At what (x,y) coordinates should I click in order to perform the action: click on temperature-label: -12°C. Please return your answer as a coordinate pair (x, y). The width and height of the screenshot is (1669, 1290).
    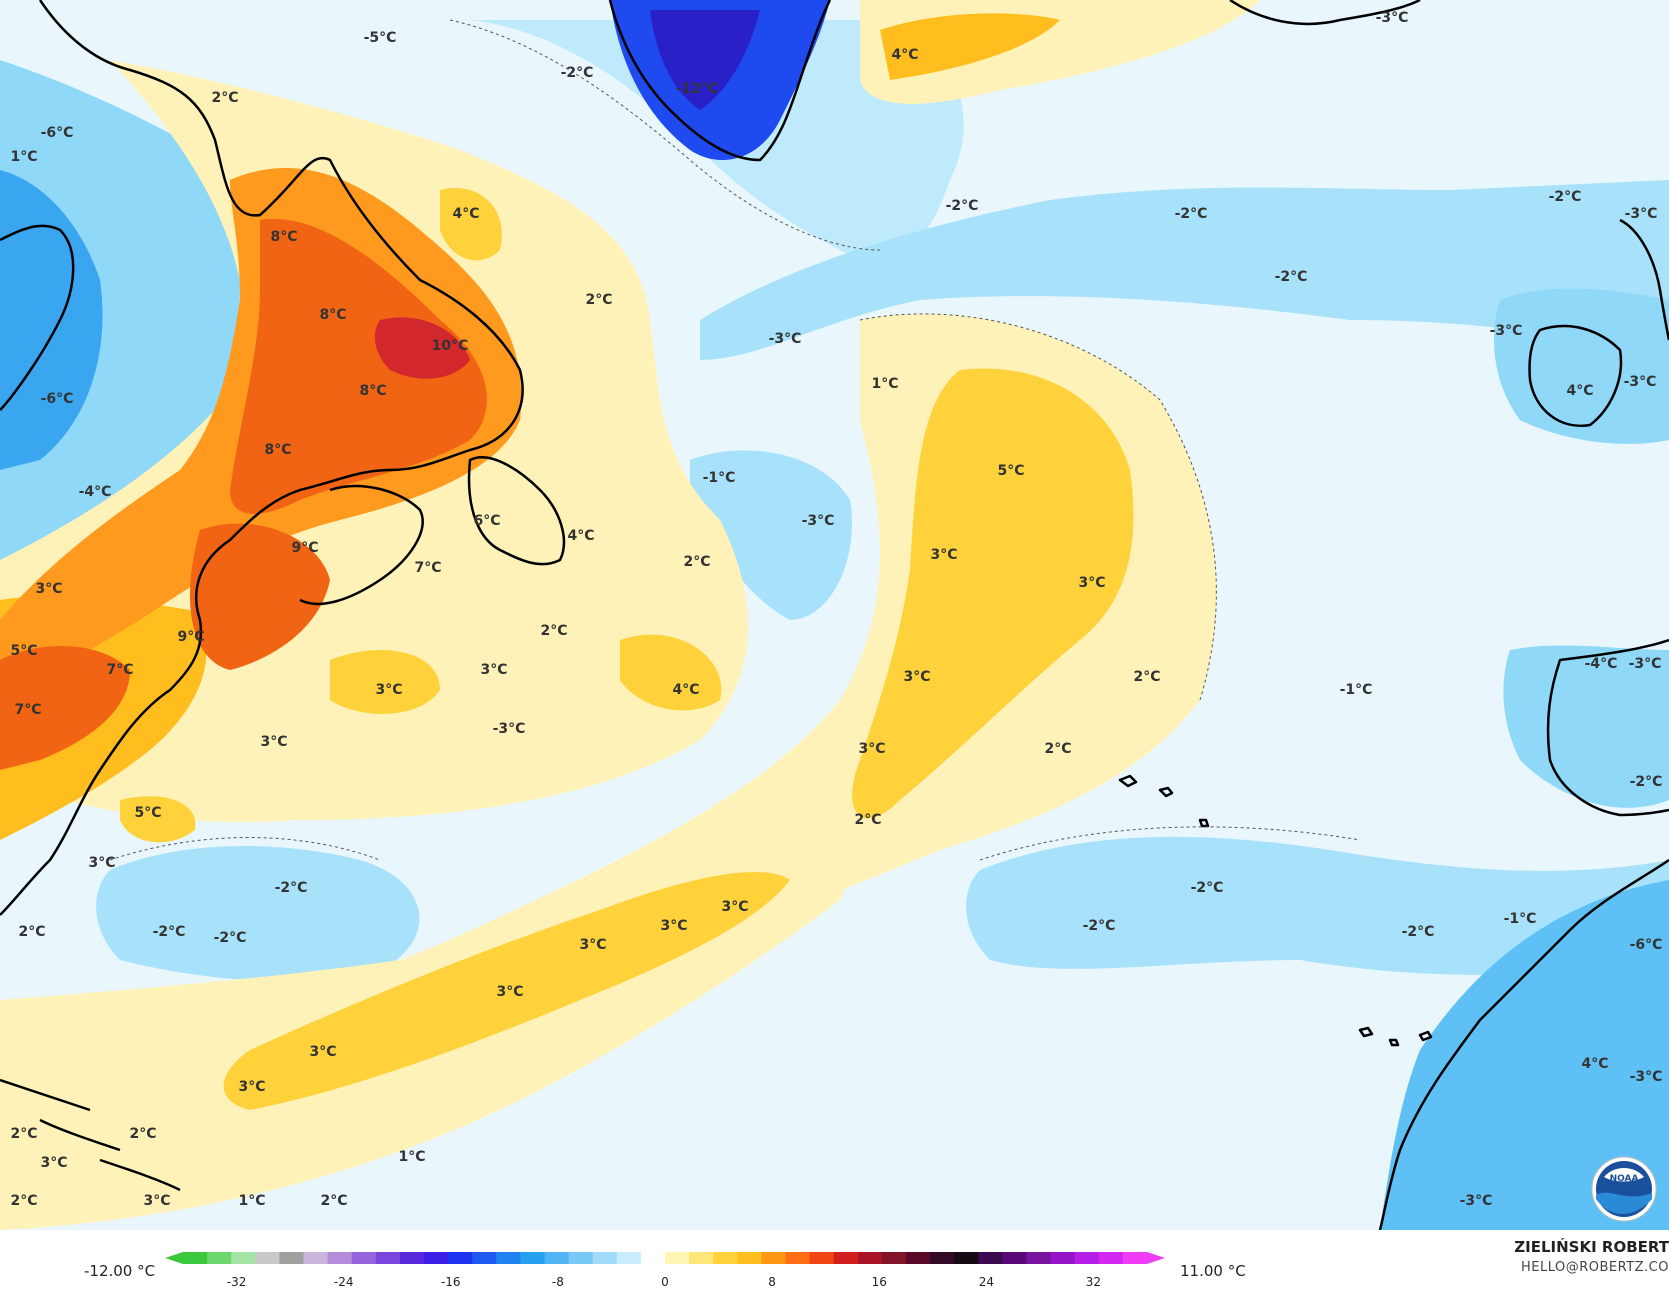
    Looking at the image, I should click on (697, 89).